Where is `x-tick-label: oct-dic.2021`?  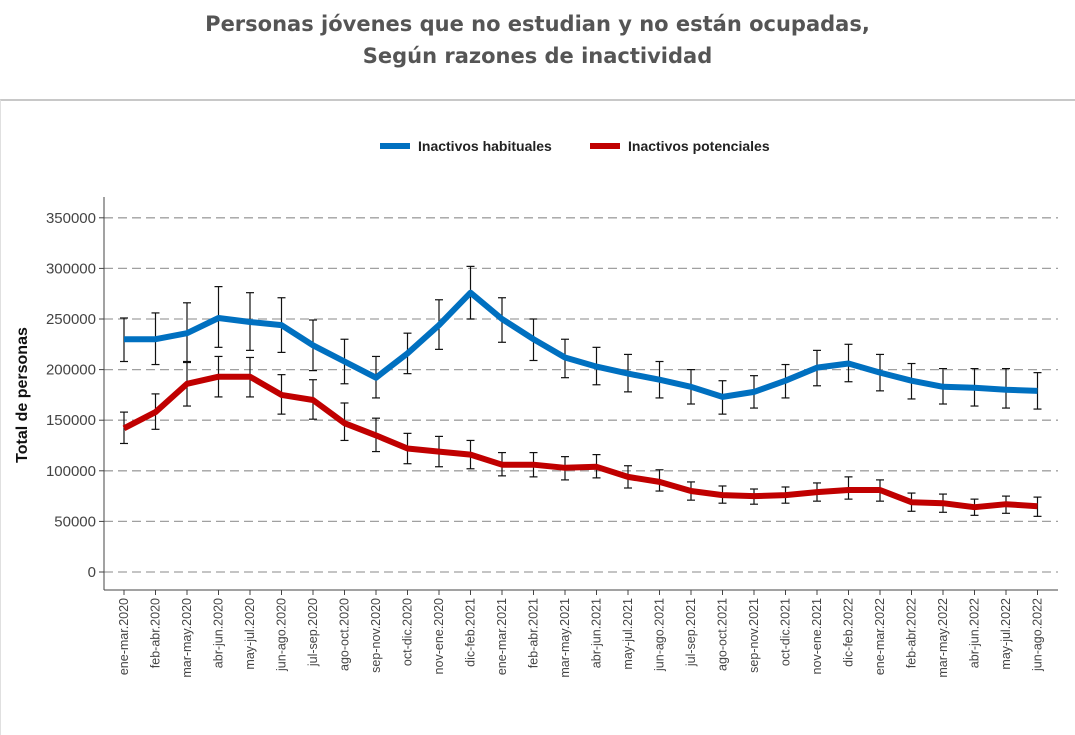
x-tick-label: oct-dic.2021 is located at coordinates (786, 632).